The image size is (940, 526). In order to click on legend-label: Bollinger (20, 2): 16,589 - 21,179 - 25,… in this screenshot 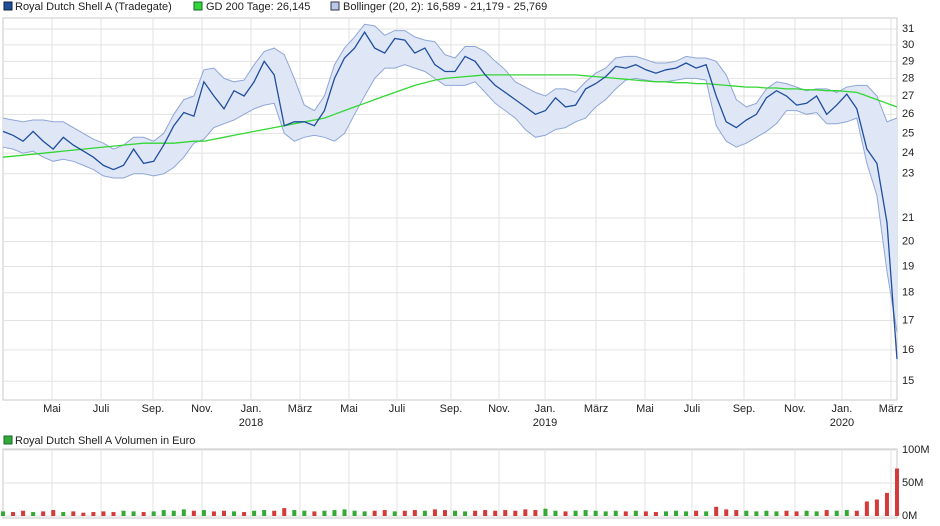, I will do `click(445, 7)`.